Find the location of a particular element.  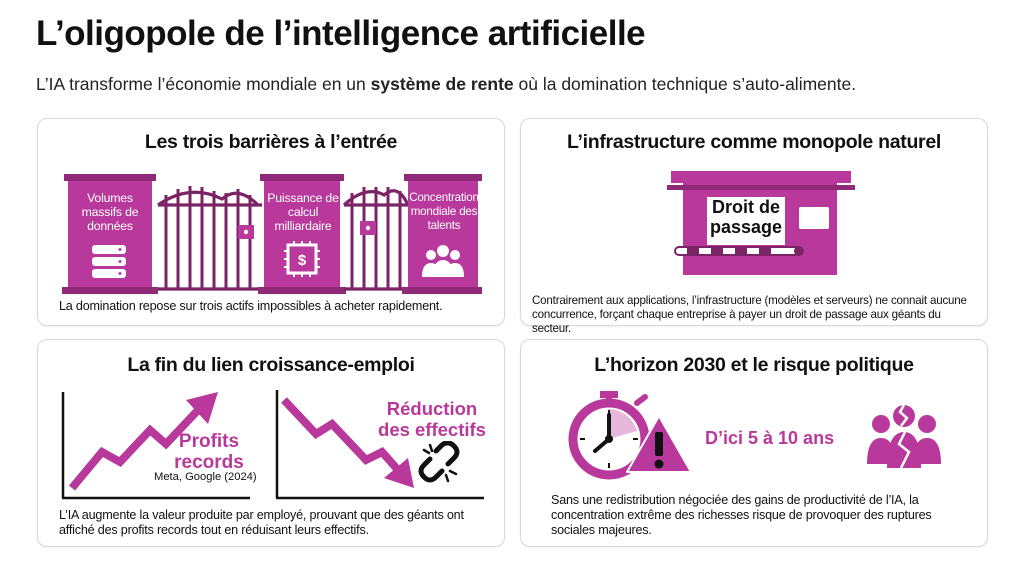

pillar-talent is located at coordinates (442, 234).